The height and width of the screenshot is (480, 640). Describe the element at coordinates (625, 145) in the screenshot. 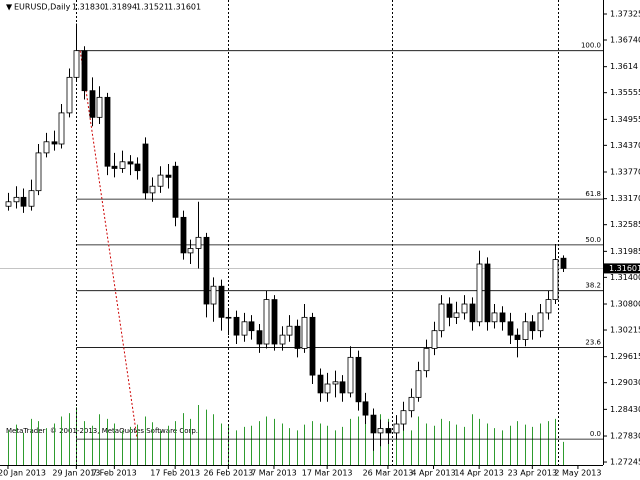

I see `y-tick-label: 1.34370` at that location.